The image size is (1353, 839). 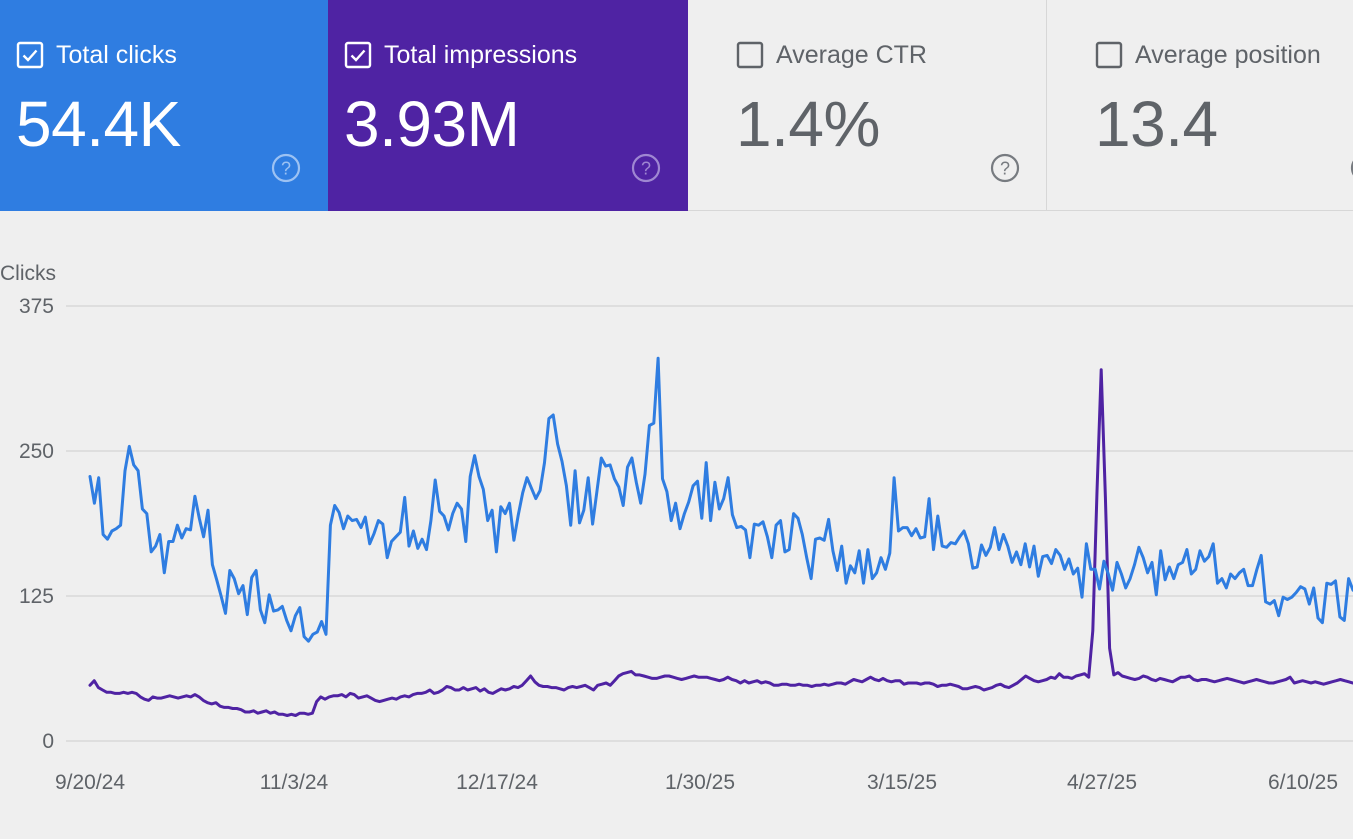 What do you see at coordinates (851, 55) in the screenshot?
I see `card-label: Average CTR` at bounding box center [851, 55].